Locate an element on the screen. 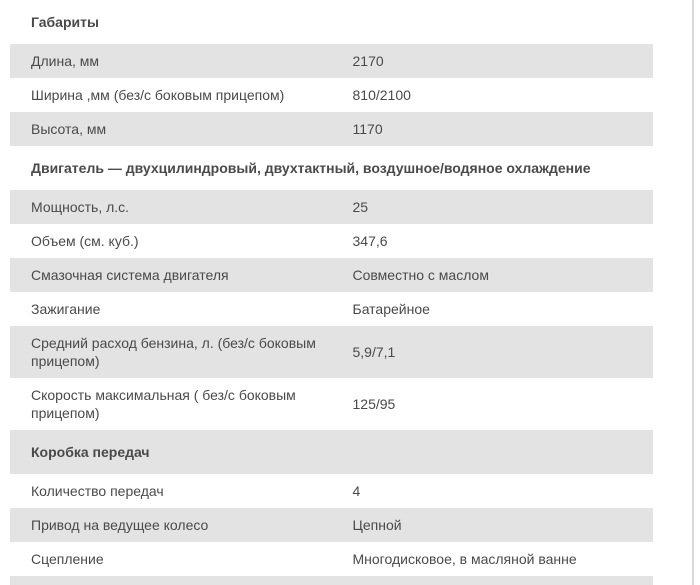 This screenshot has width=700, height=585. spec-label: Высота, мм is located at coordinates (69, 129).